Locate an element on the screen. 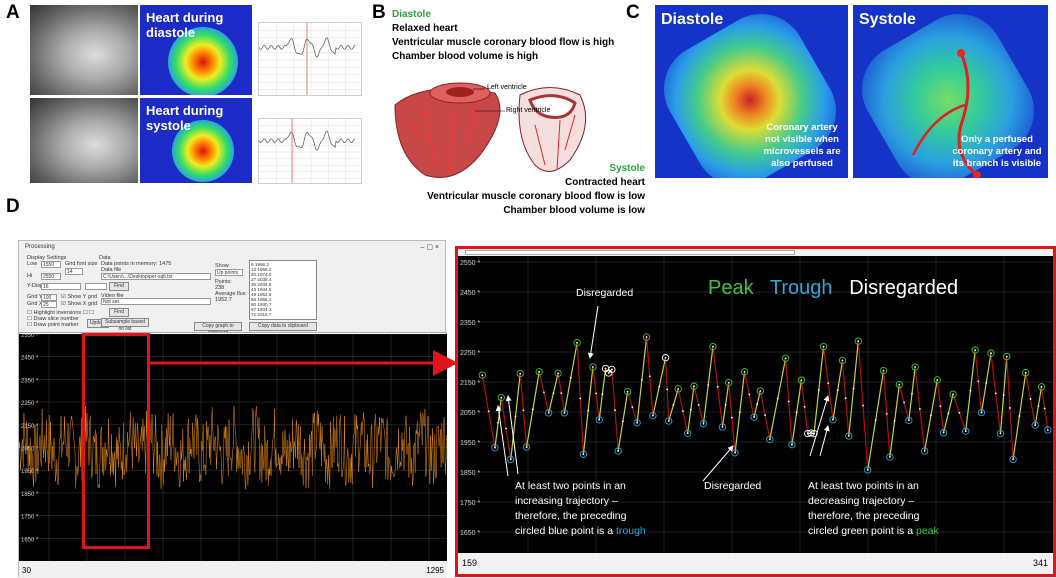  text-line: At least two points in an is located at coordinates (570, 486).